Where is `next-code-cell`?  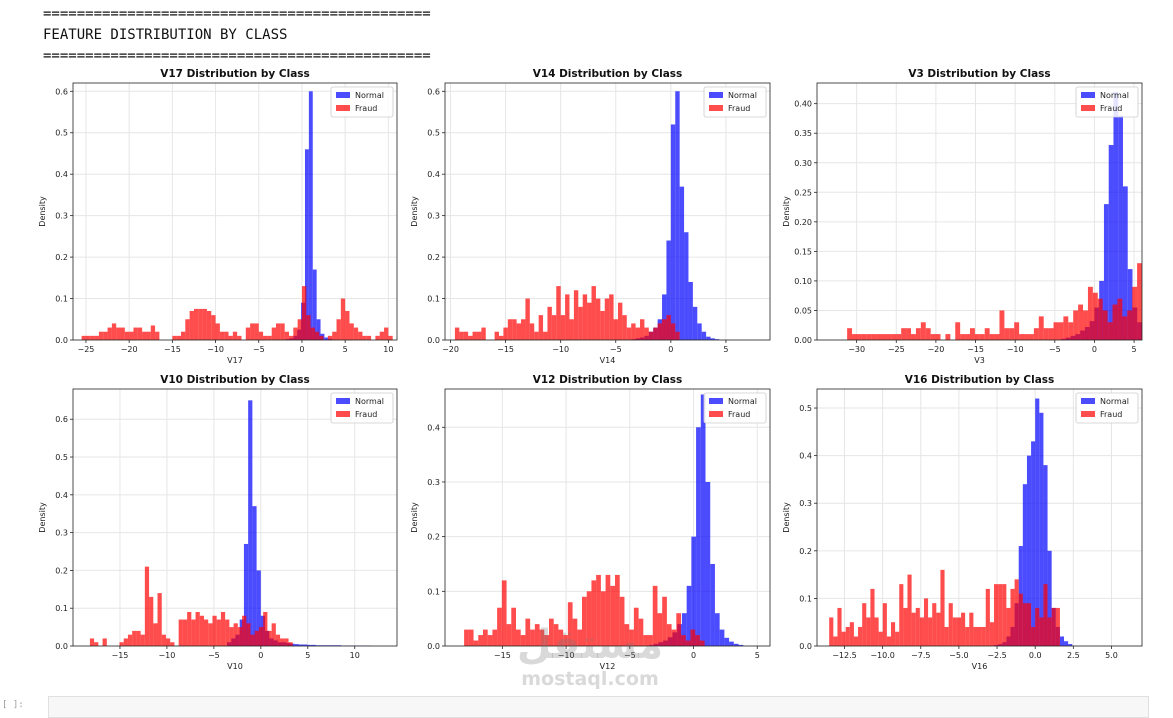
next-code-cell is located at coordinates (598, 707).